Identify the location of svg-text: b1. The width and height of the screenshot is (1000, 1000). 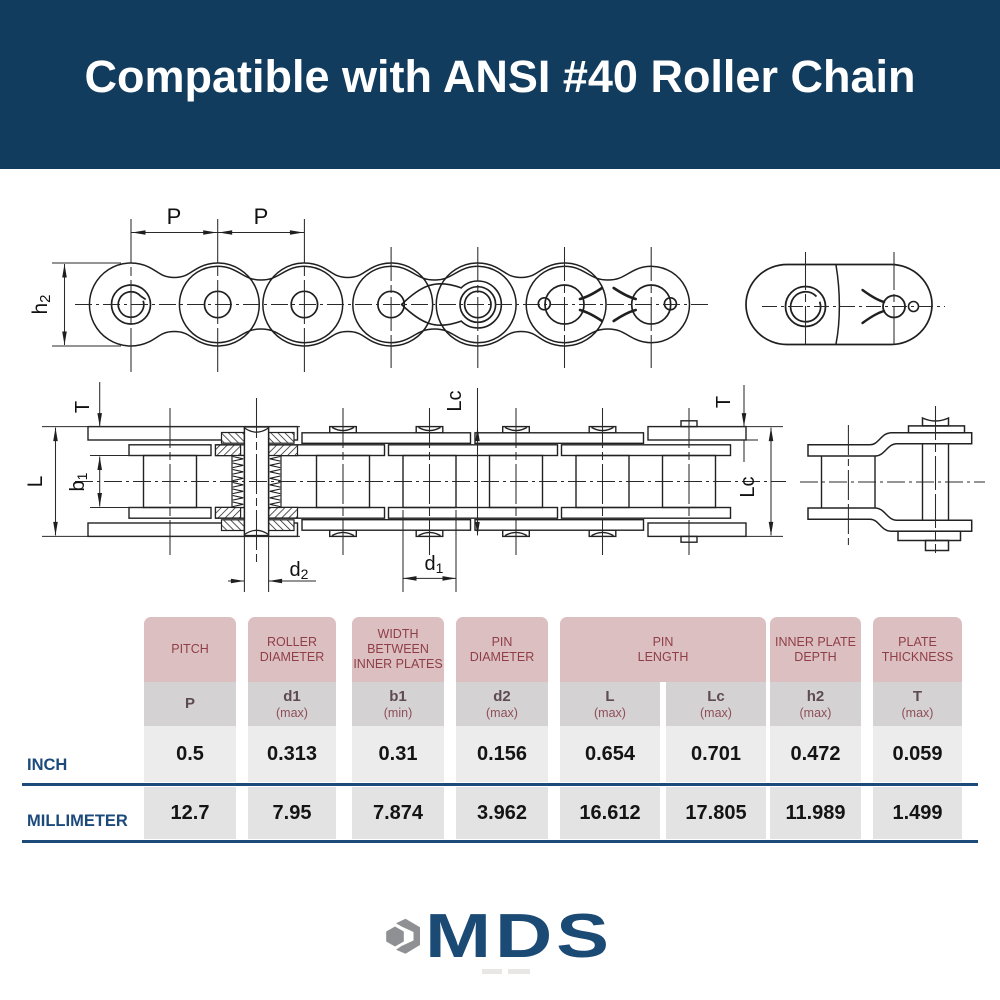
(78, 481).